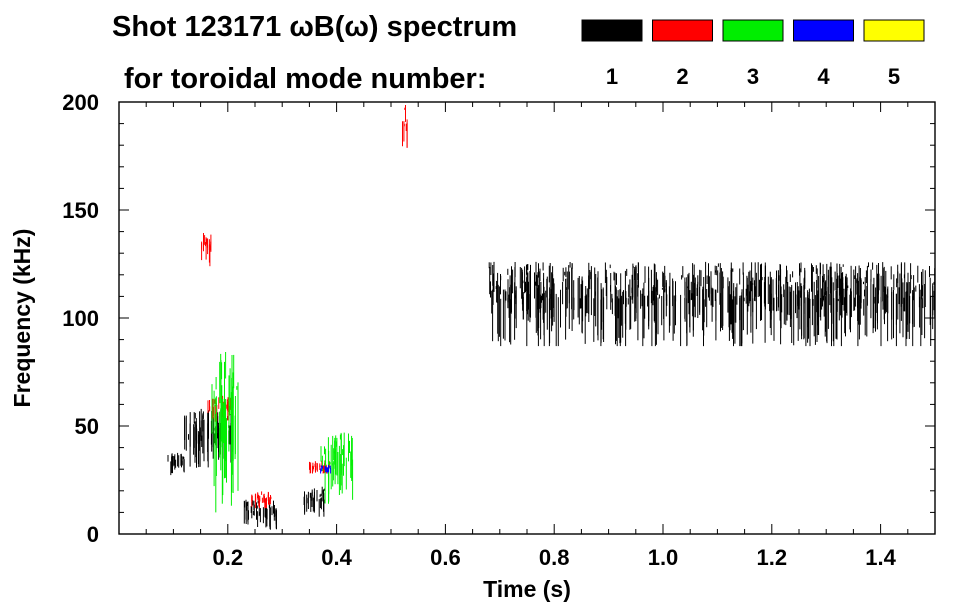 This screenshot has width=963, height=615. I want to click on chart-subtitle: for toroidal mode number:, so click(305, 79).